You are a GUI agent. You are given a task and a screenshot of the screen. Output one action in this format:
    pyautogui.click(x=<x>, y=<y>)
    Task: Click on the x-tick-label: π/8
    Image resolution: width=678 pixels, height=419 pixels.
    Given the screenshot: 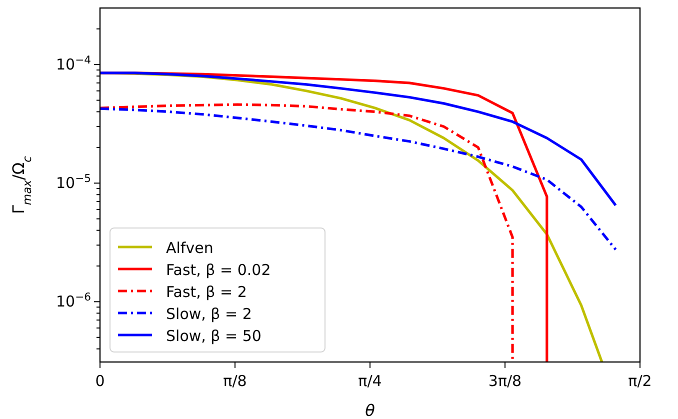 What is the action you would take?
    pyautogui.click(x=235, y=381)
    